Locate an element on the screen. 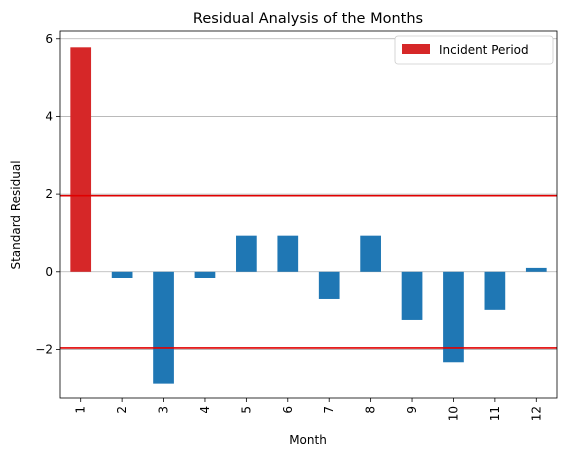 This screenshot has width=565, height=458. x-tick-label: 9 is located at coordinates (412, 410).